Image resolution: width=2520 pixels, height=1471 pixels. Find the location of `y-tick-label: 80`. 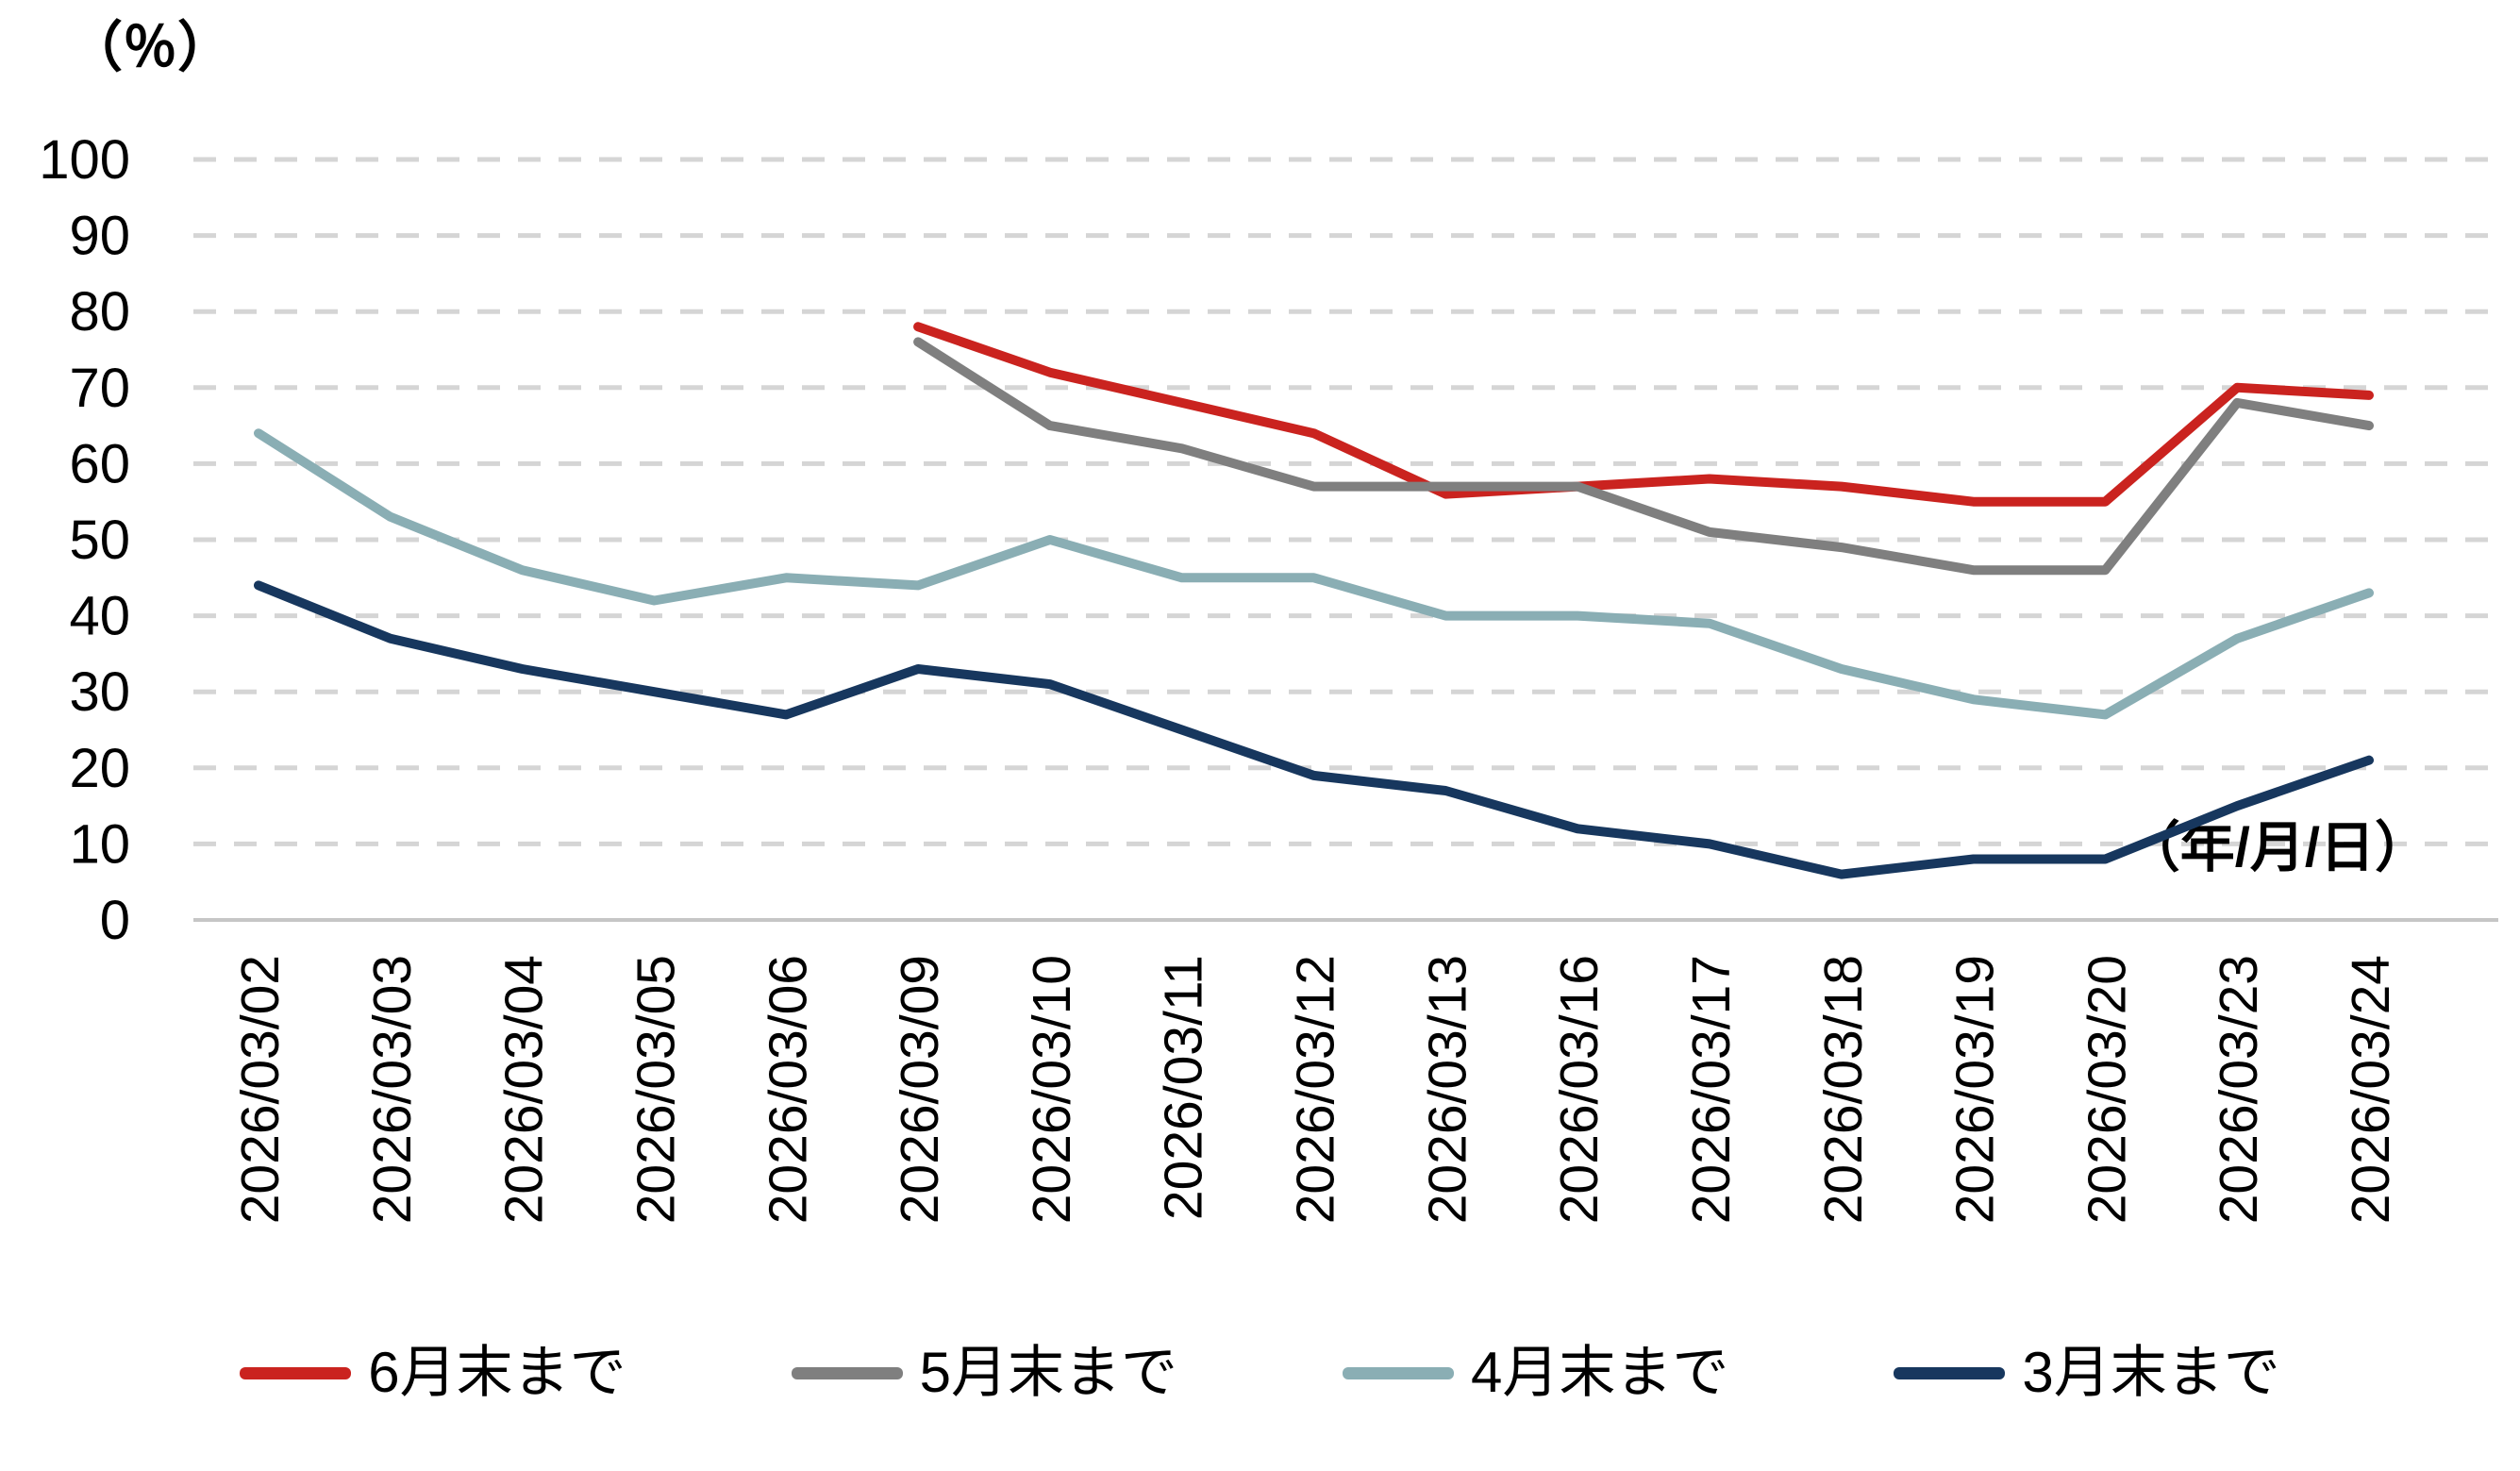

y-tick-label: 80 is located at coordinates (99, 312).